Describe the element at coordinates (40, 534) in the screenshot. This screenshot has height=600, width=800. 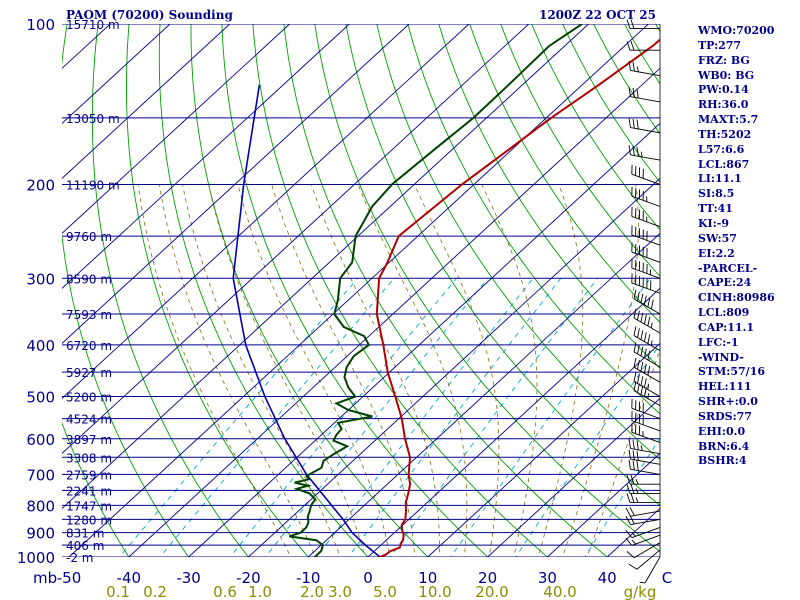
I see `pressure-tick-label: 900` at that location.